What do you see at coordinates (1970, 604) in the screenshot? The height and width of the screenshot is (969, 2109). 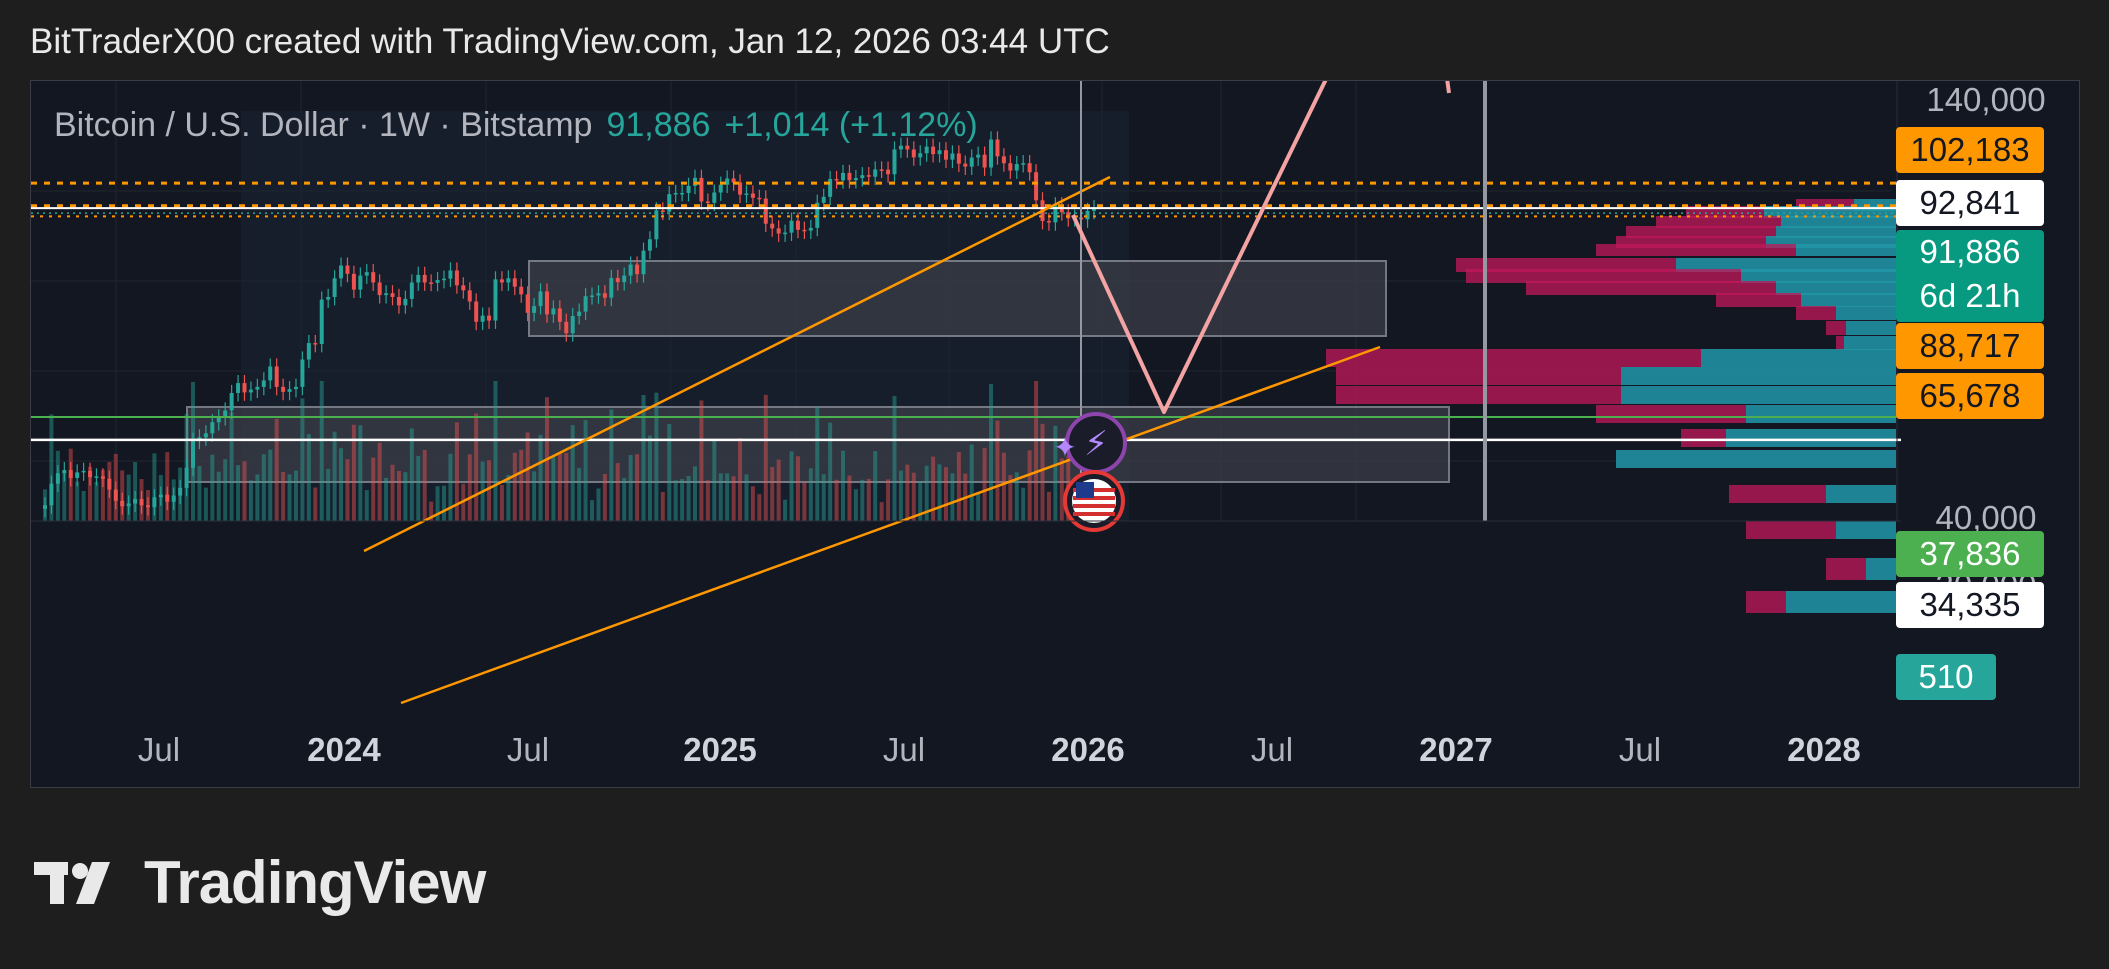 I see `price-label-value: 34,335` at bounding box center [1970, 604].